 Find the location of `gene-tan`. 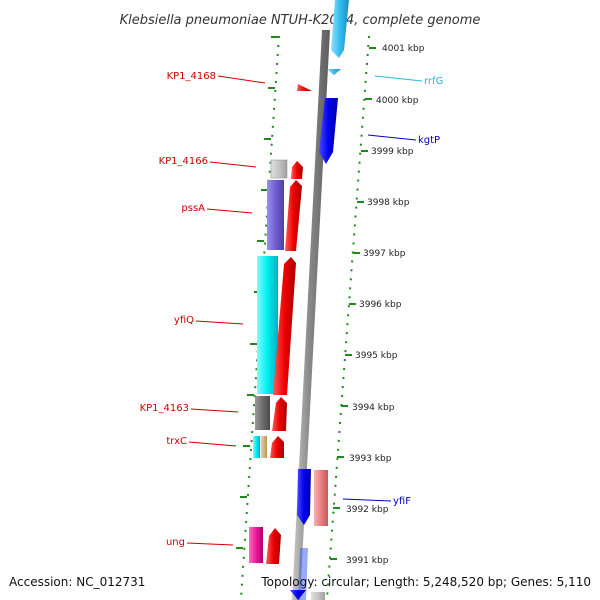

gene-tan is located at coordinates (264, 447).